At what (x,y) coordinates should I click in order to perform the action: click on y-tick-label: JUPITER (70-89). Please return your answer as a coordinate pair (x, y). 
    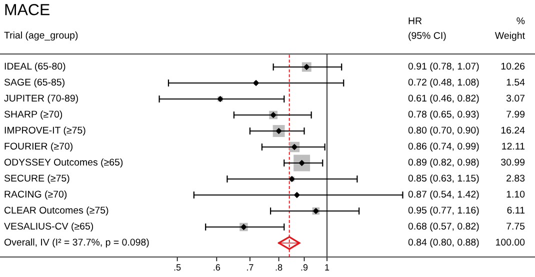
    Looking at the image, I should click on (41, 99).